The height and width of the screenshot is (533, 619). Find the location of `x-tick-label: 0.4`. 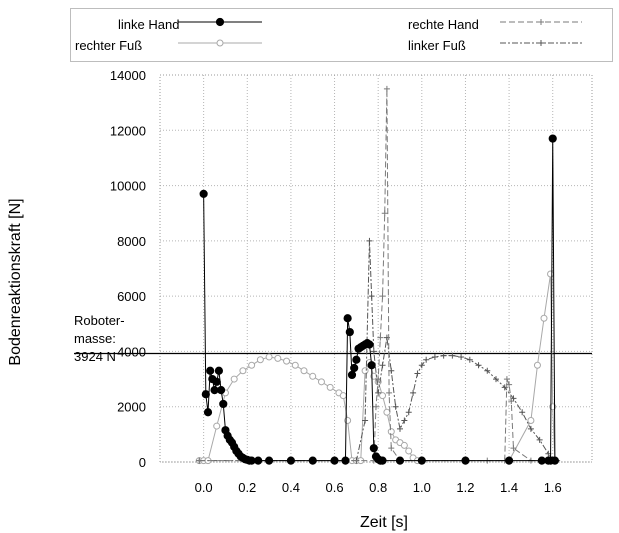

x-tick-label: 0.4 is located at coordinates (291, 487).